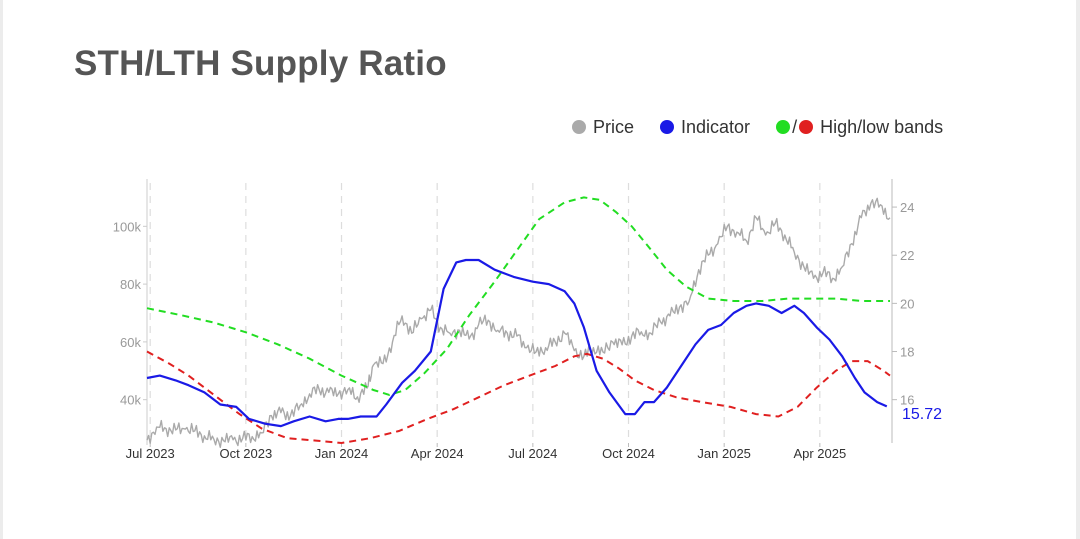  I want to click on legend-item-indicator: Indicator, so click(705, 127).